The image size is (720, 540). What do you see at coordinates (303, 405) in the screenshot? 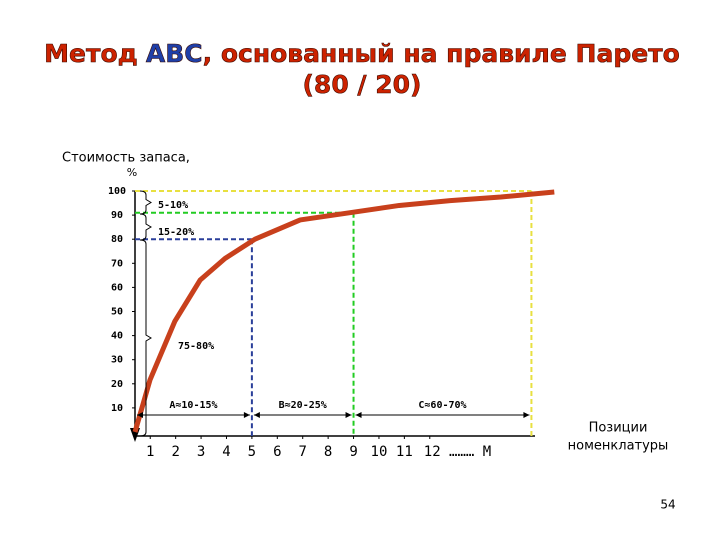
I see `group-label: B≈20-25%` at bounding box center [303, 405].